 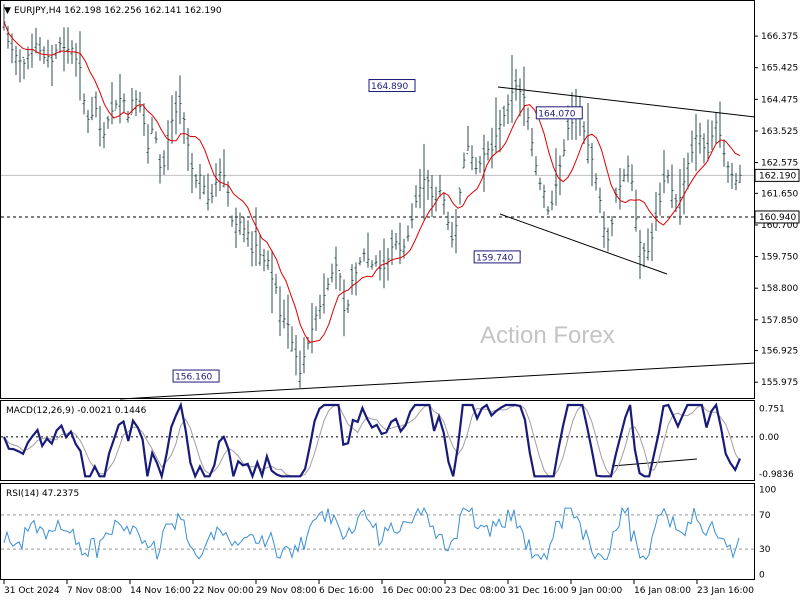 What do you see at coordinates (7, 11) in the screenshot?
I see `chevron-down-icon: ▼` at bounding box center [7, 11].